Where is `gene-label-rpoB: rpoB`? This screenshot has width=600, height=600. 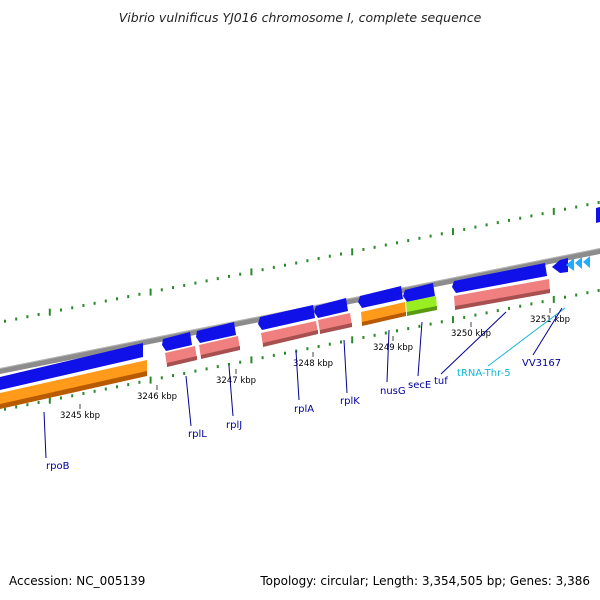
gene-label-rpoB: rpoB is located at coordinates (58, 466).